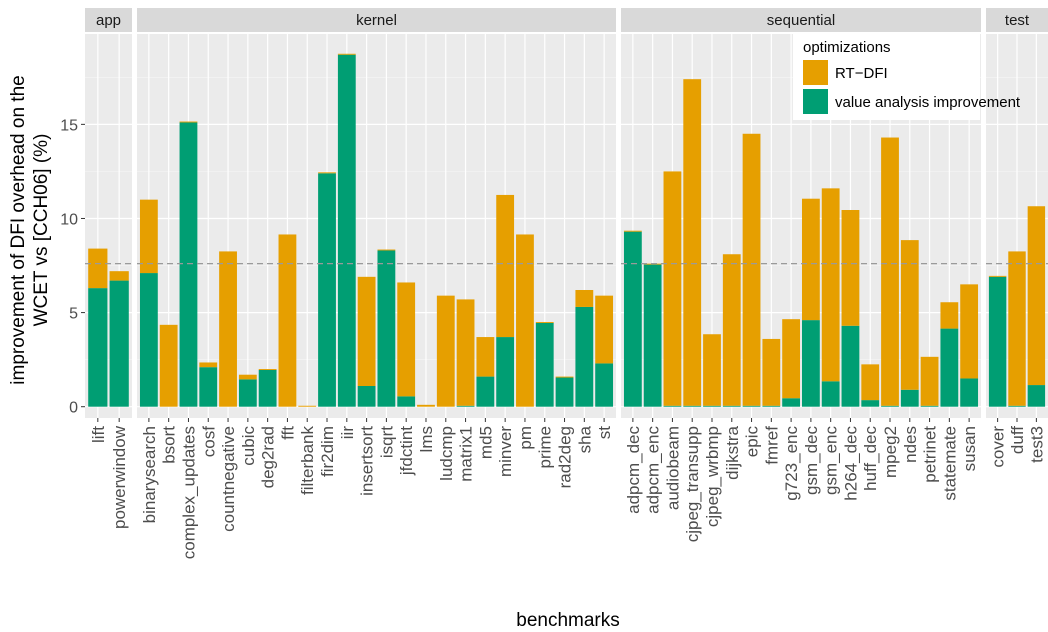 This screenshot has width=1048, height=632. I want to click on bar-rt-dfi-fir2dim, so click(327, 173).